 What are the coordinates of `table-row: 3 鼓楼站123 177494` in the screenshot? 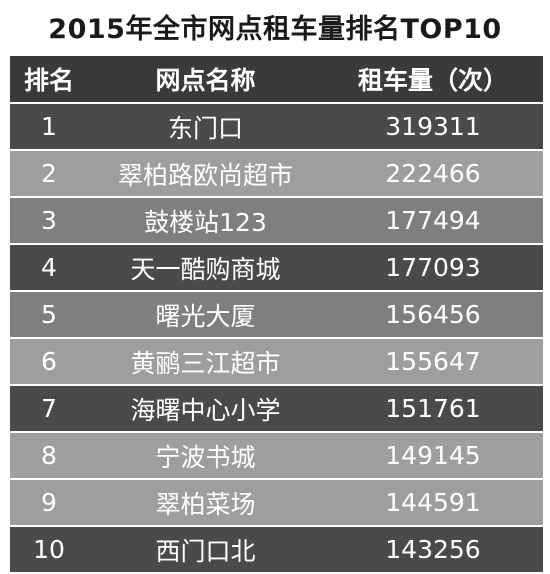 It's located at (276, 221).